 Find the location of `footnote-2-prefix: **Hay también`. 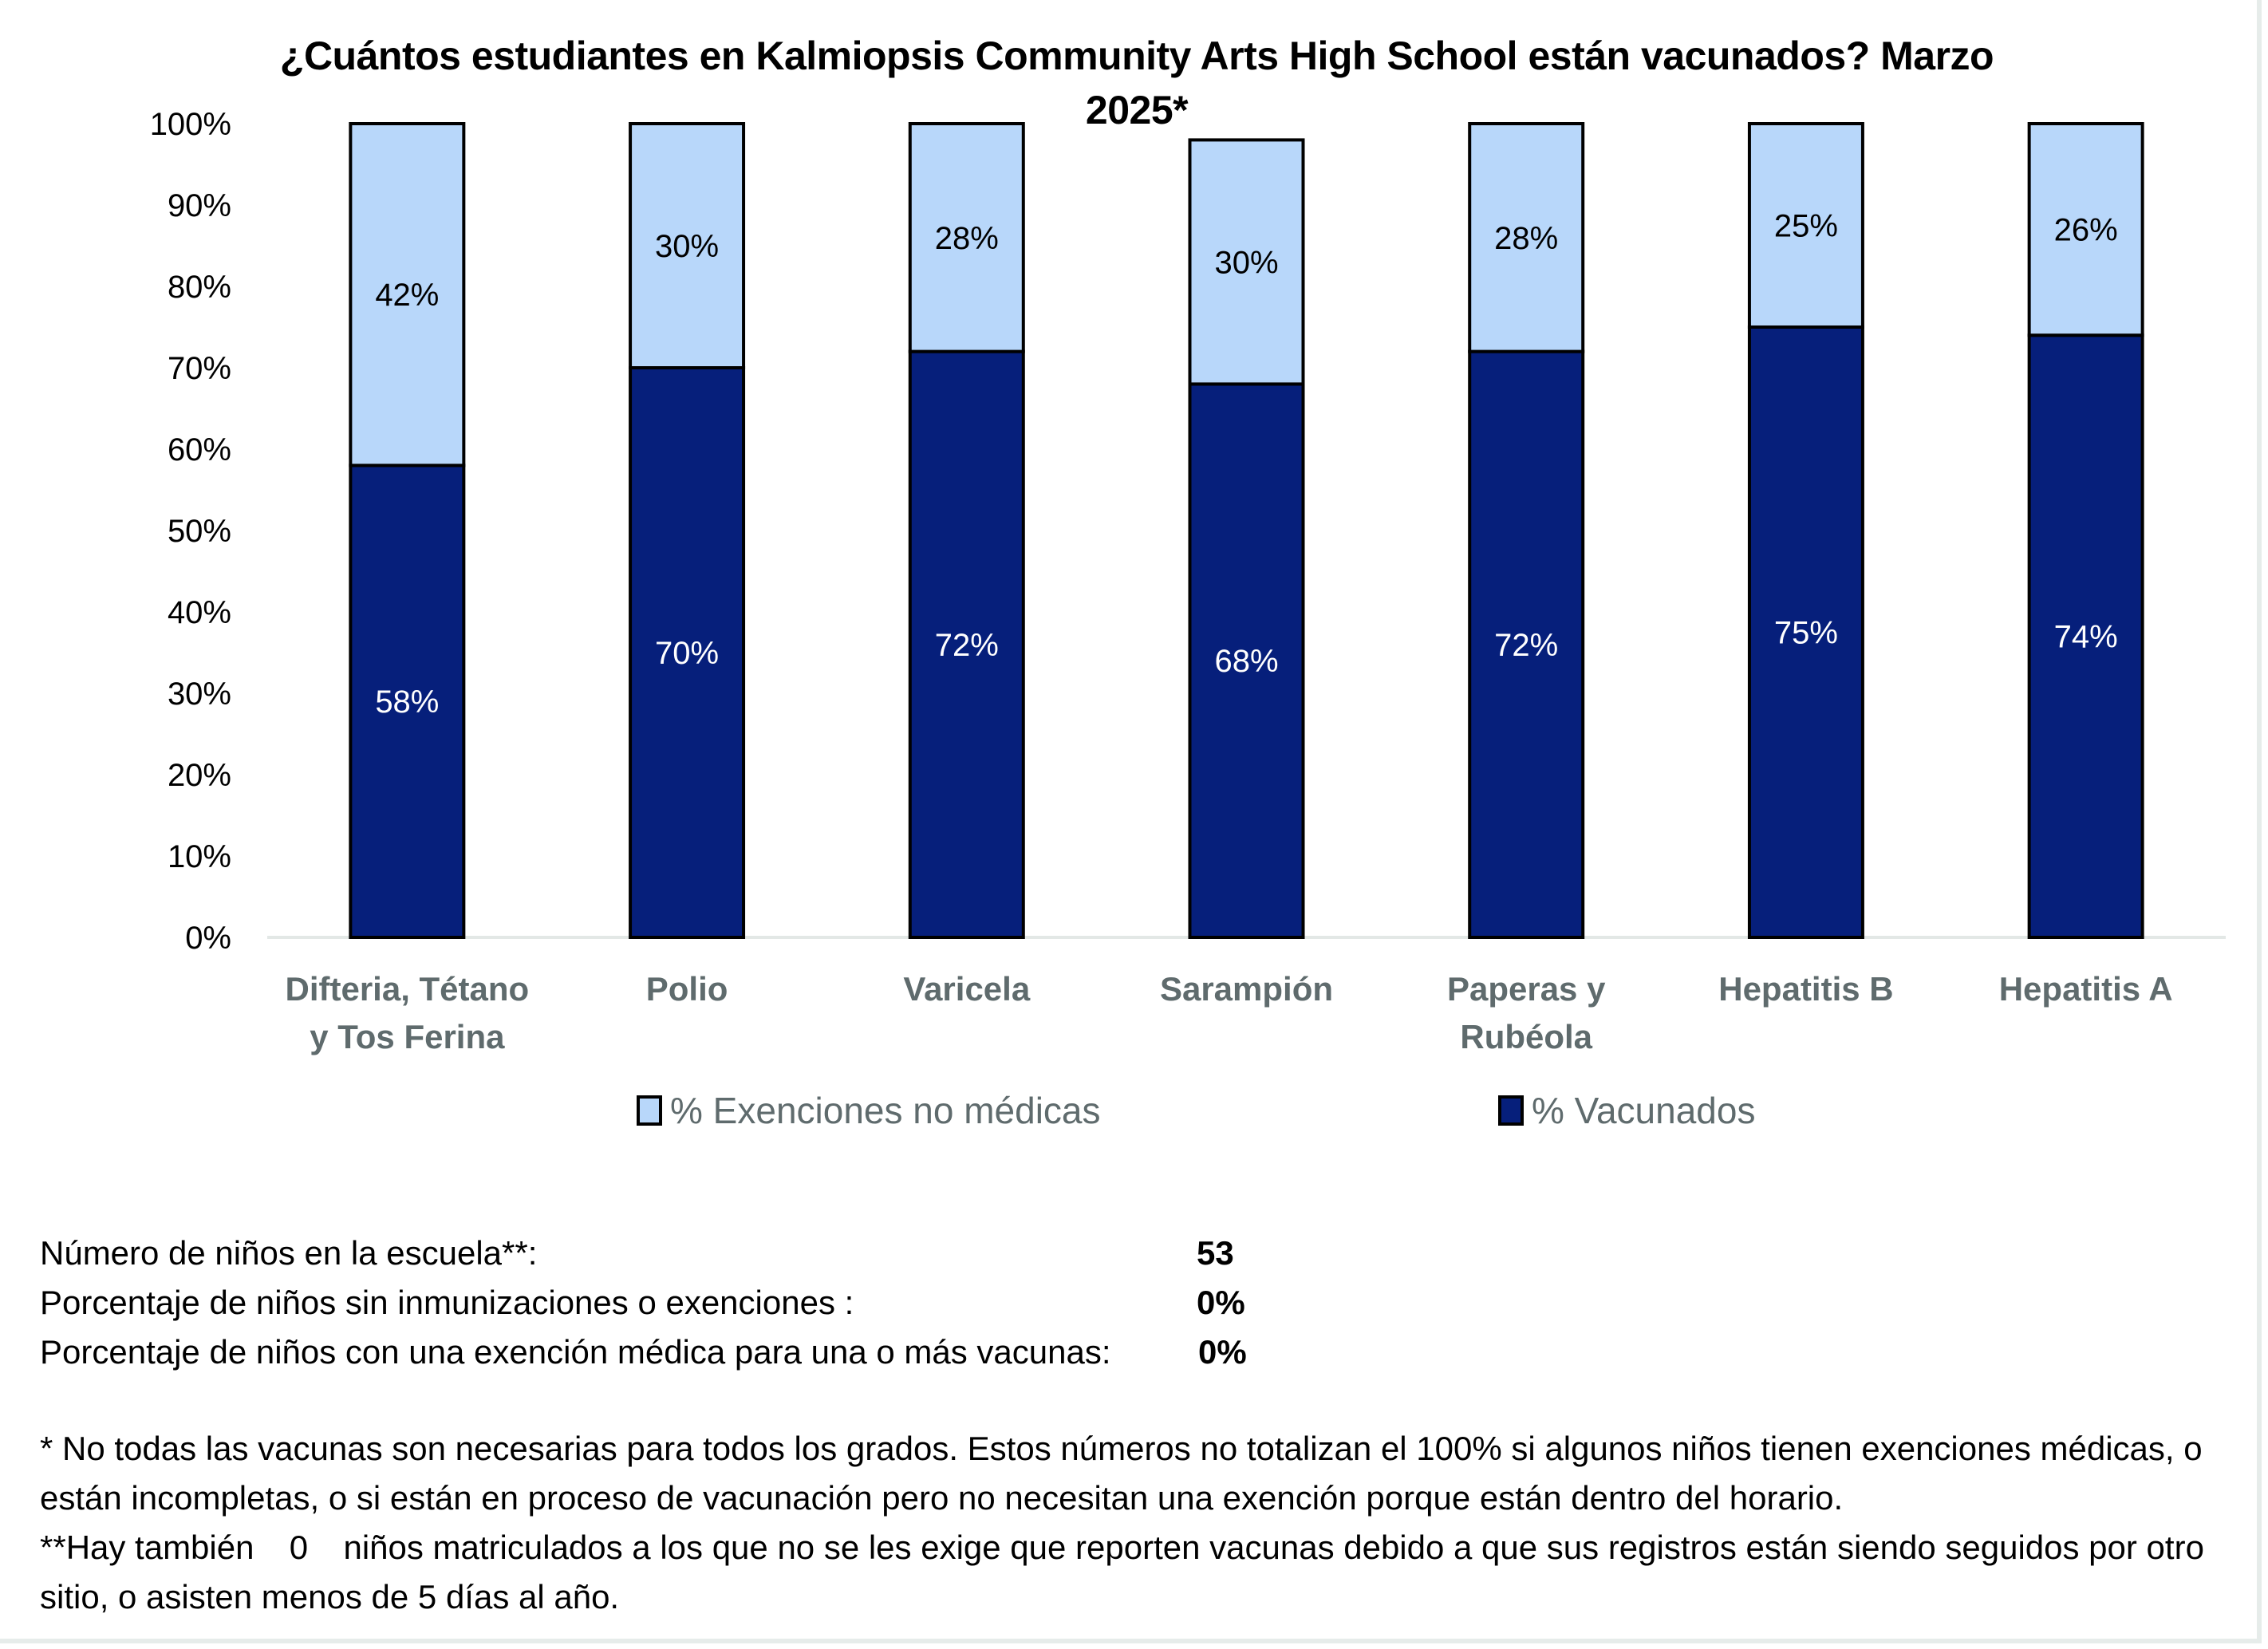

footnote-2-prefix: **Hay también is located at coordinates (147, 1547).